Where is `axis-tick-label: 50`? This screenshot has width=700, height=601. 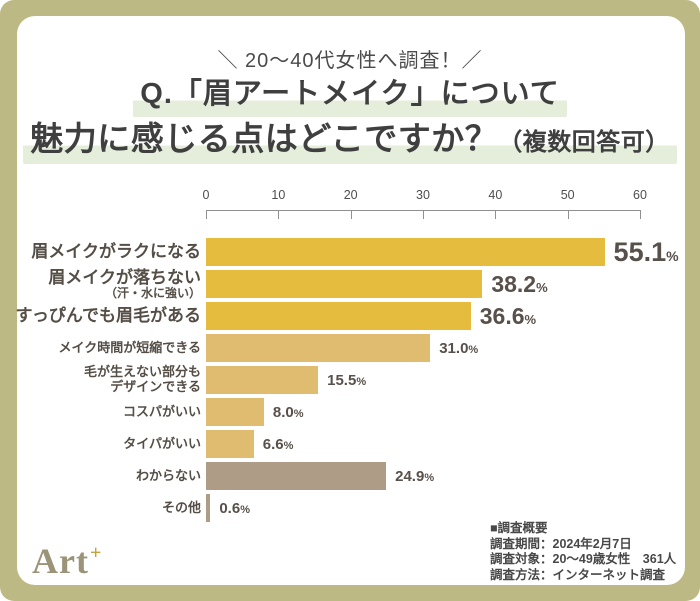 axis-tick-label: 50 is located at coordinates (567, 195).